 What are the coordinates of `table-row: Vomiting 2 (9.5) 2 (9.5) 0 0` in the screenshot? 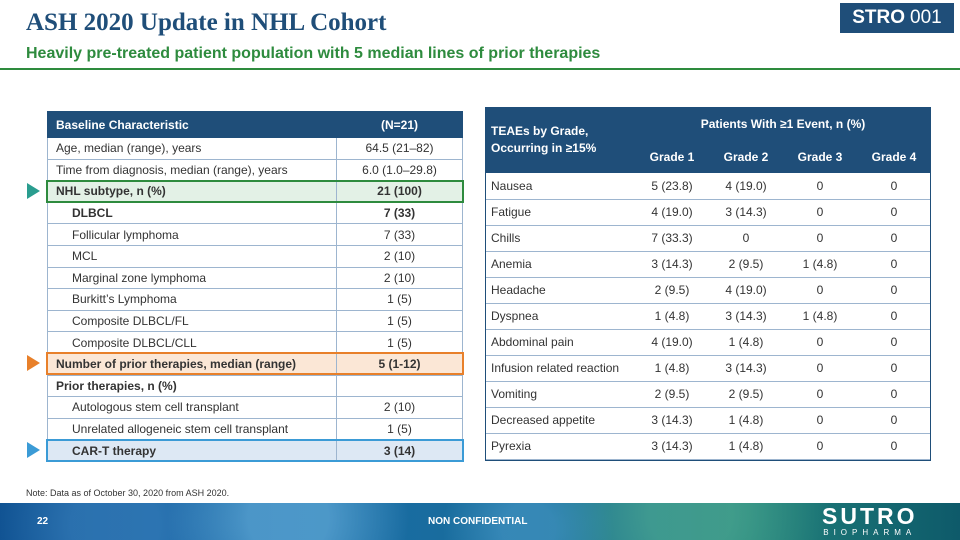 It's located at (708, 394).